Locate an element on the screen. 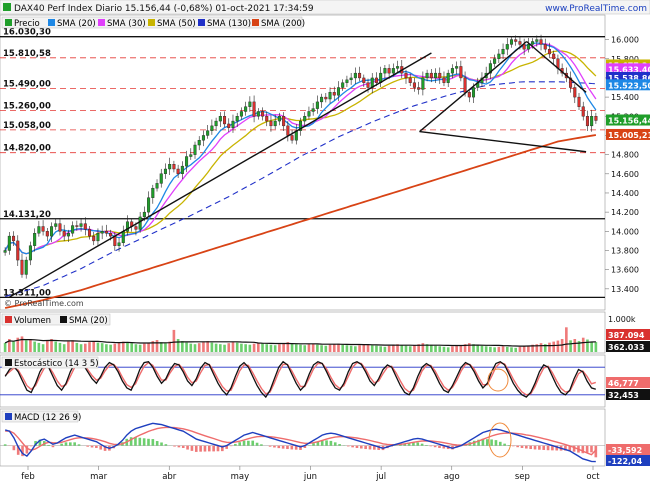  price-axis-label: 13.800 is located at coordinates (625, 250).